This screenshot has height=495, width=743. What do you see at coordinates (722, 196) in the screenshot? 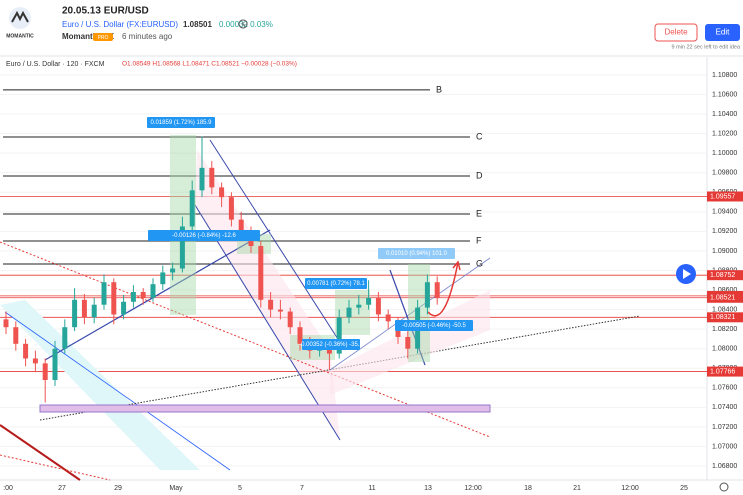
I see `price-tag-label: 1.09557` at bounding box center [722, 196].